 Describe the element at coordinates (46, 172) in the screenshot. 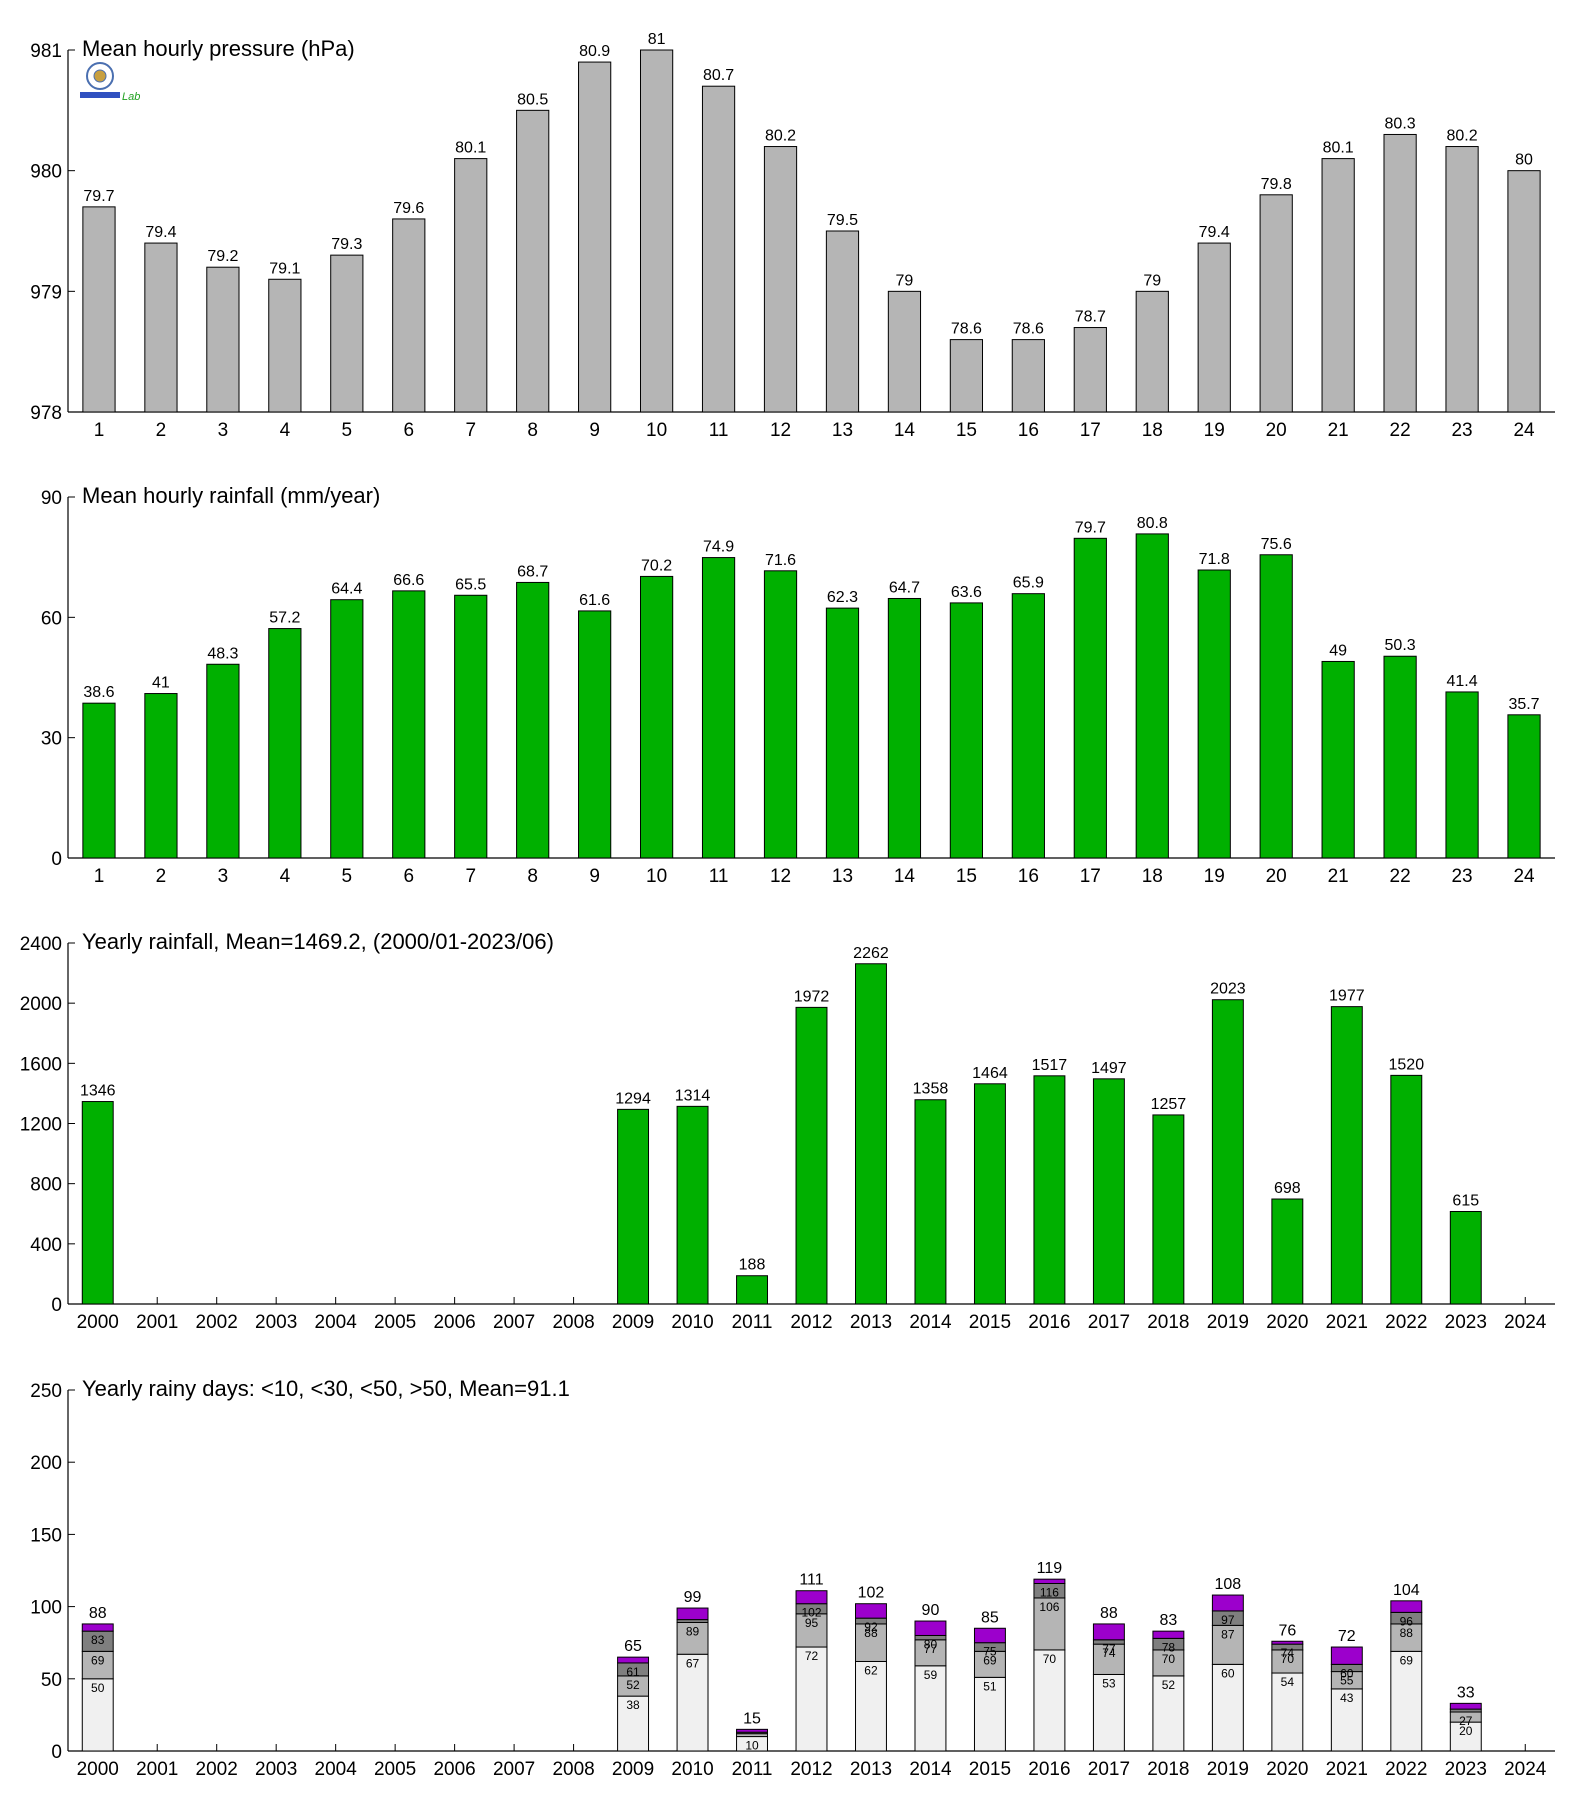

I see `y-tick-label-0-2: 980` at that location.